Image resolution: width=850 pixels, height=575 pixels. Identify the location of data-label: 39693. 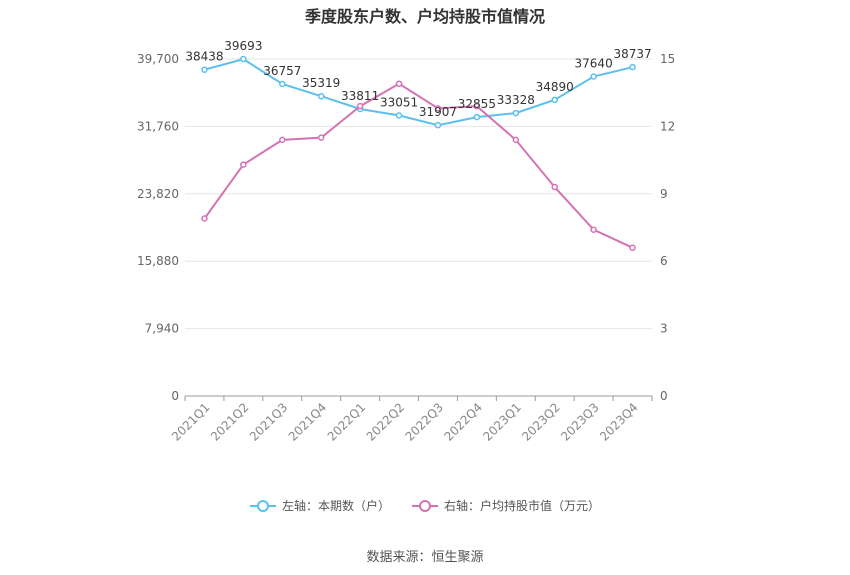
(243, 46).